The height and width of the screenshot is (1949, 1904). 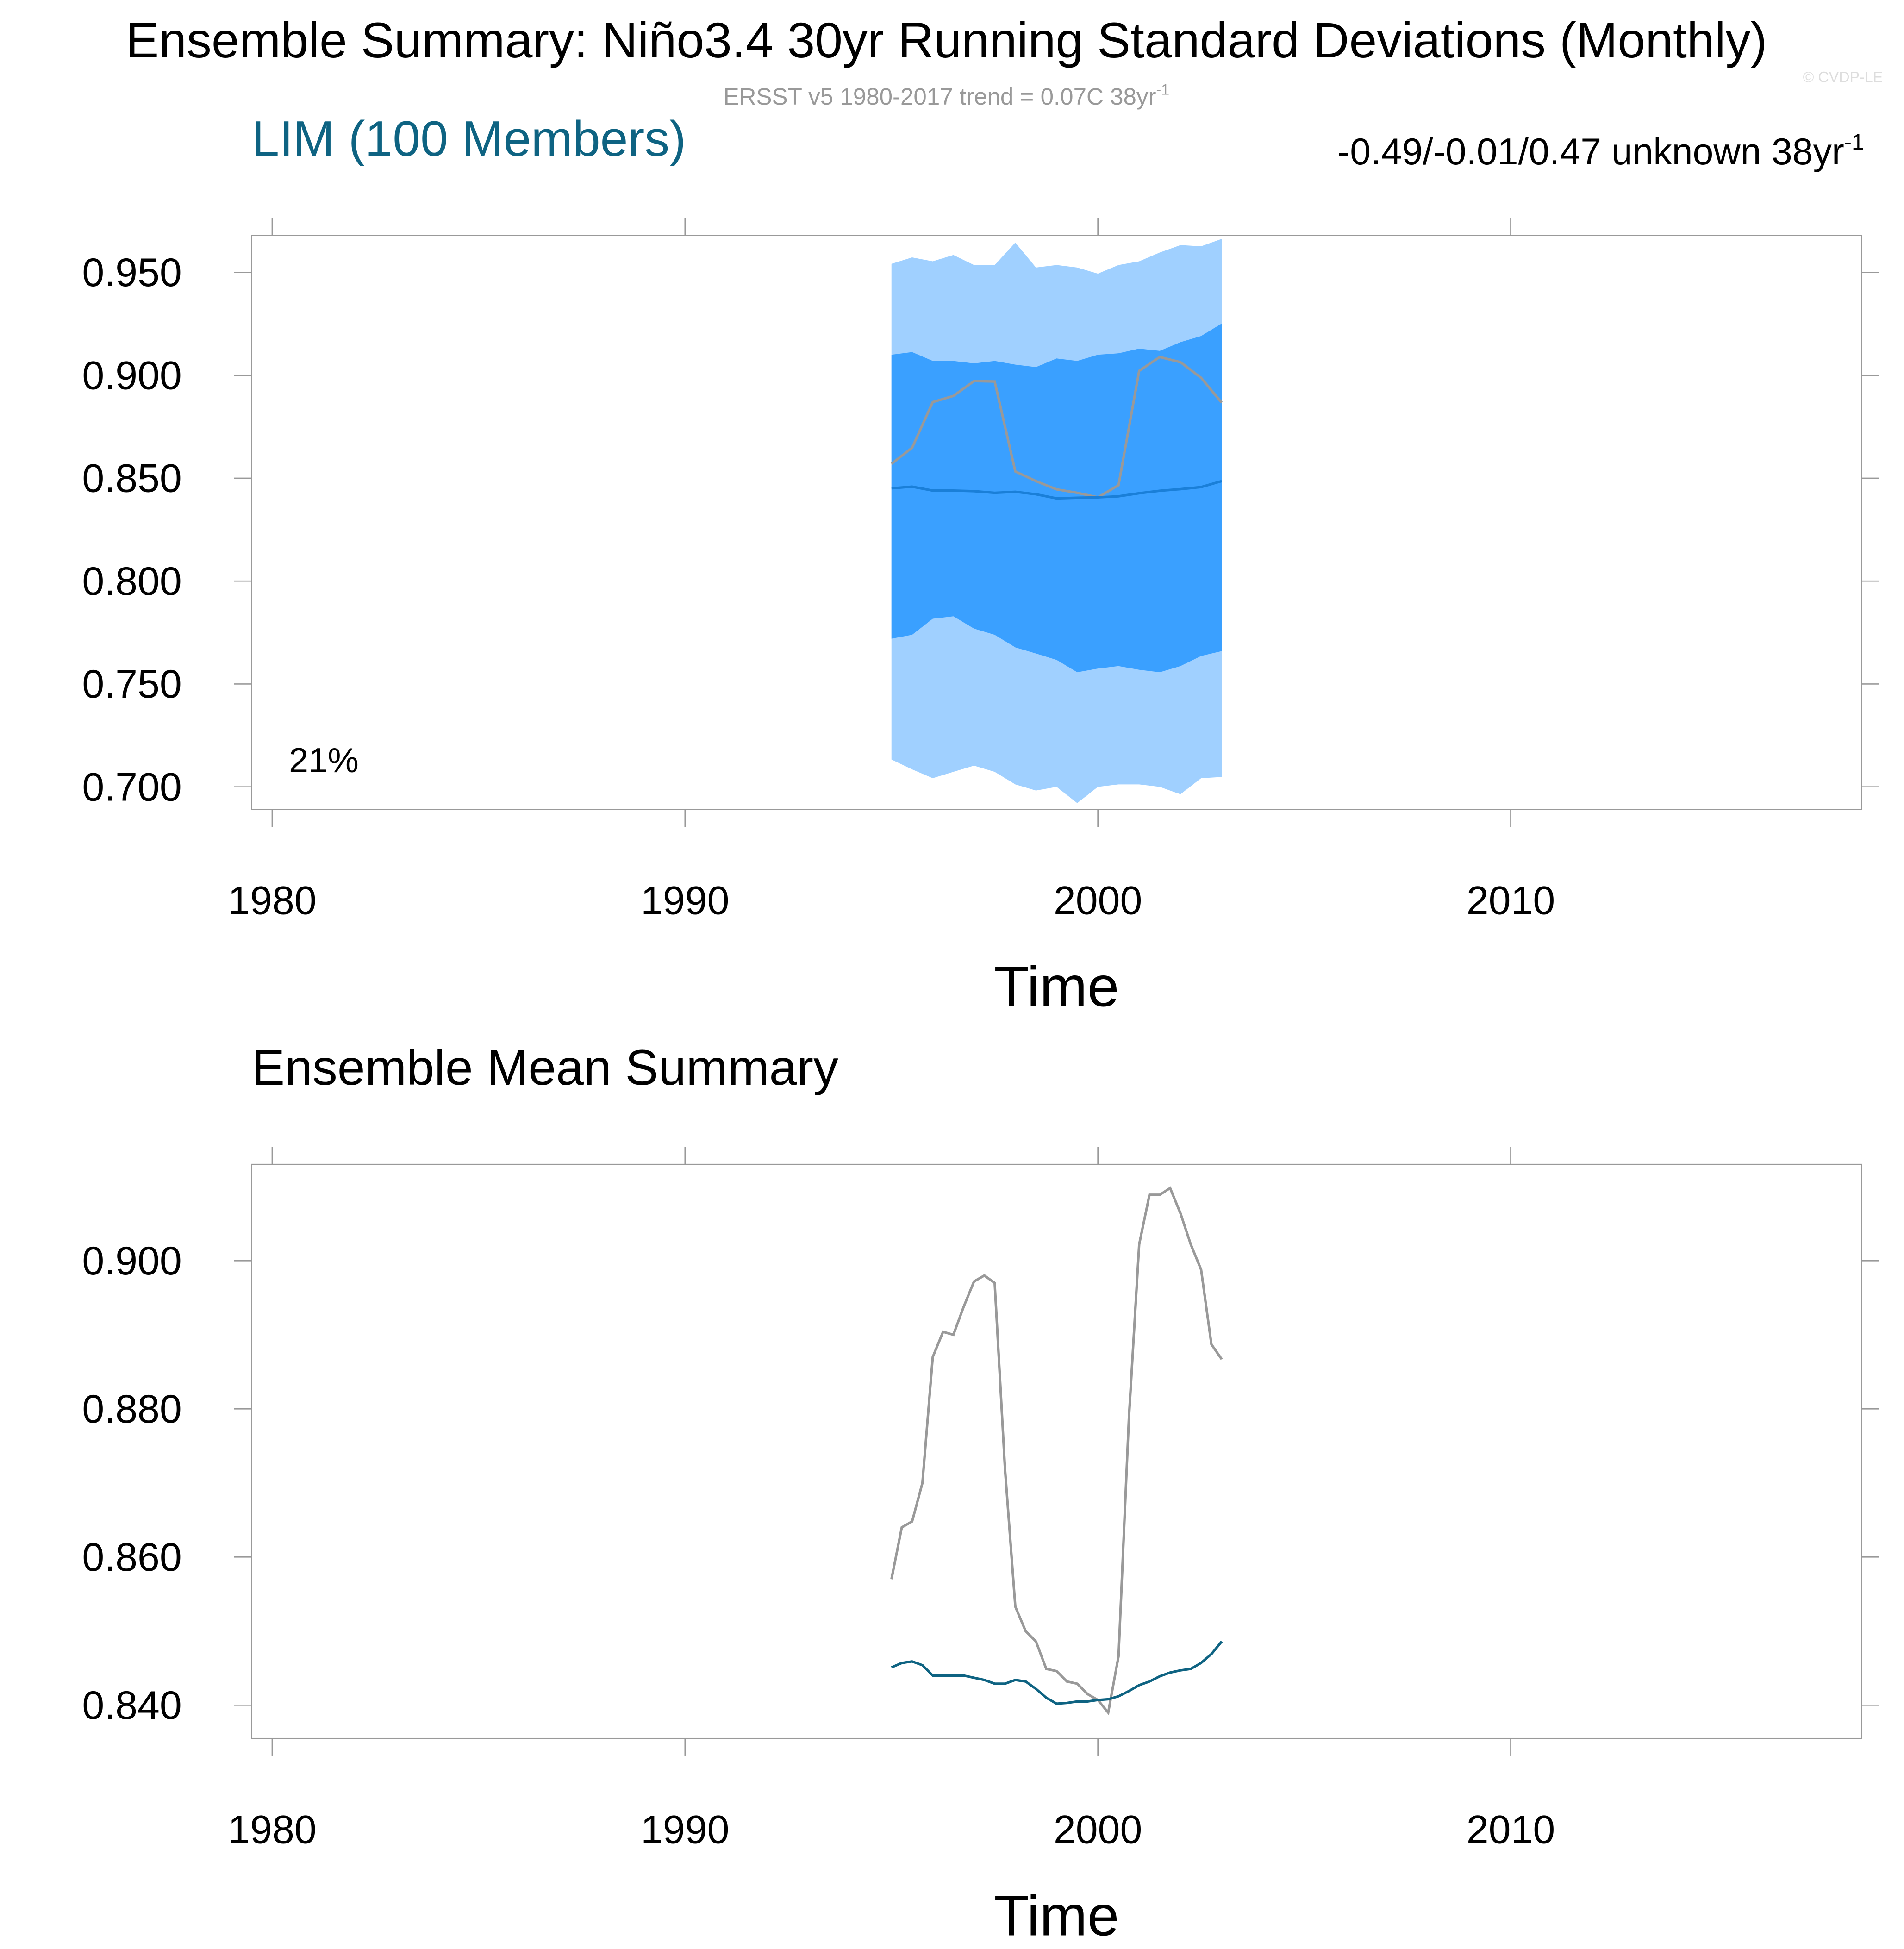 I want to click on y-tick-label: 0.800, so click(x=131, y=581).